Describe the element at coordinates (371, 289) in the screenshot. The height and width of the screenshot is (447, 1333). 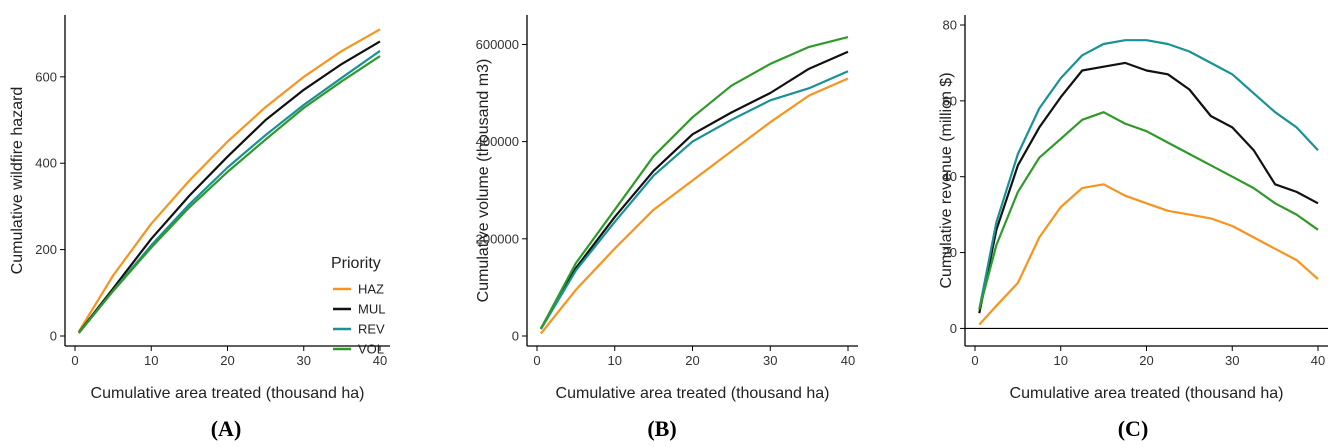
I see `legend-label-haz: HAZ` at that location.